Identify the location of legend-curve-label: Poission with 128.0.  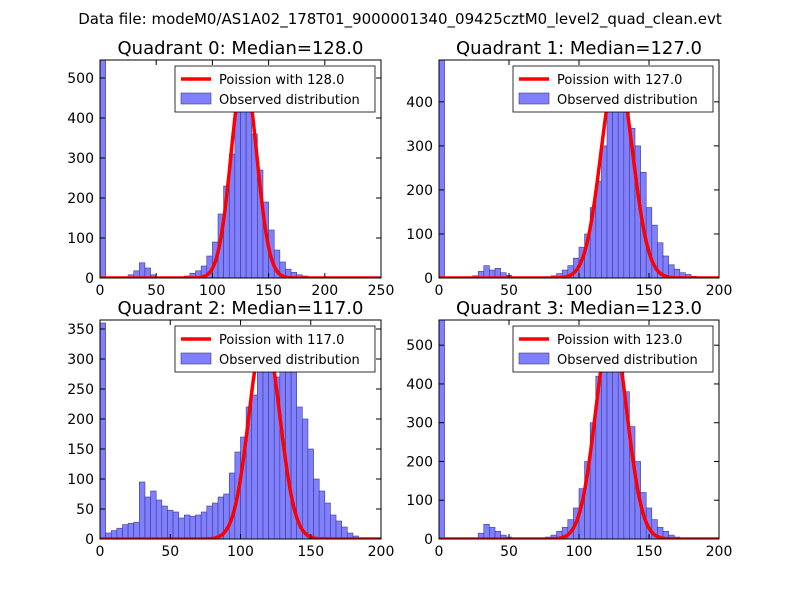
(281, 80).